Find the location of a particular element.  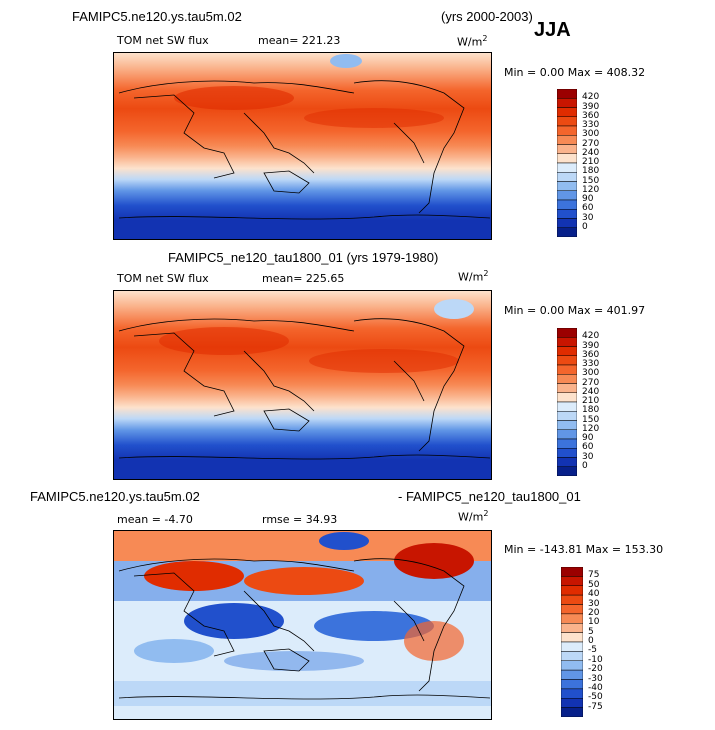

colorbar-label: -10 is located at coordinates (595, 659).